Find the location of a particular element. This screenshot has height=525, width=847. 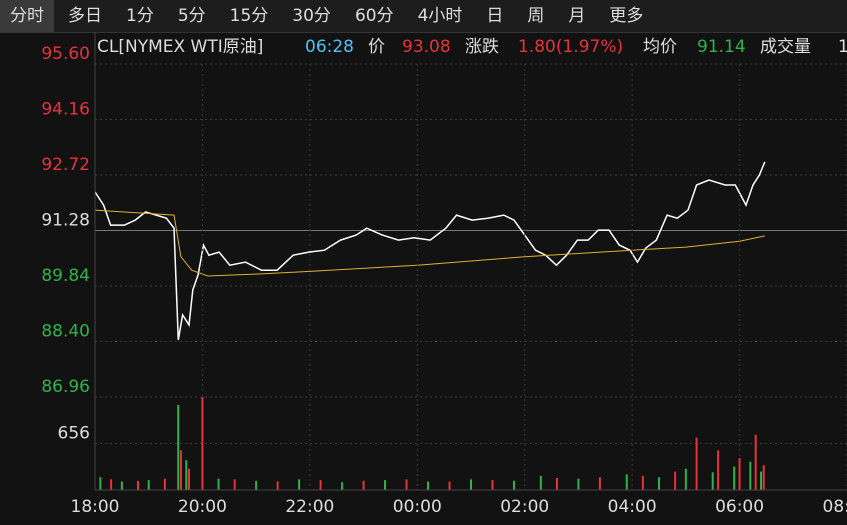

price-label: 价 is located at coordinates (376, 47).